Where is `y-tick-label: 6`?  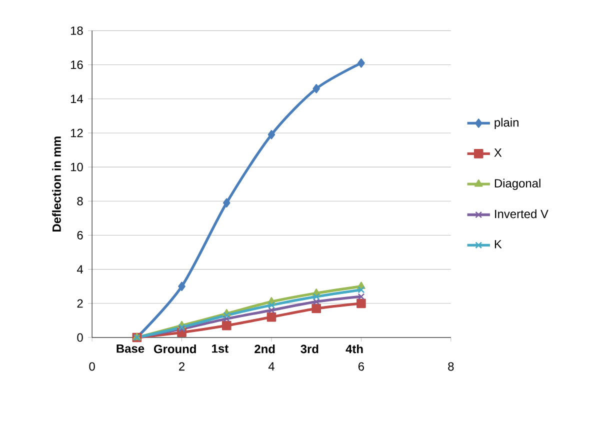 y-tick-label: 6 is located at coordinates (80, 235).